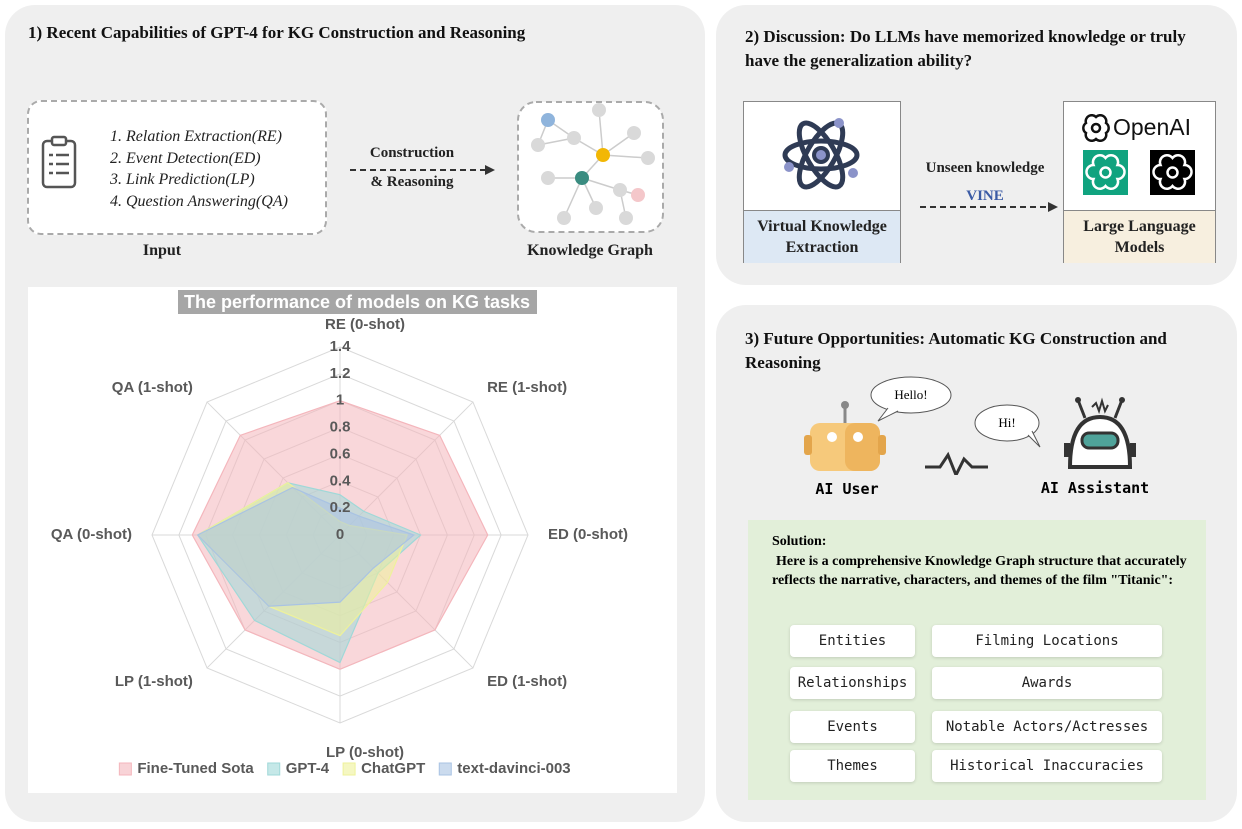  What do you see at coordinates (412, 153) in the screenshot?
I see `arrow-label: Construction` at bounding box center [412, 153].